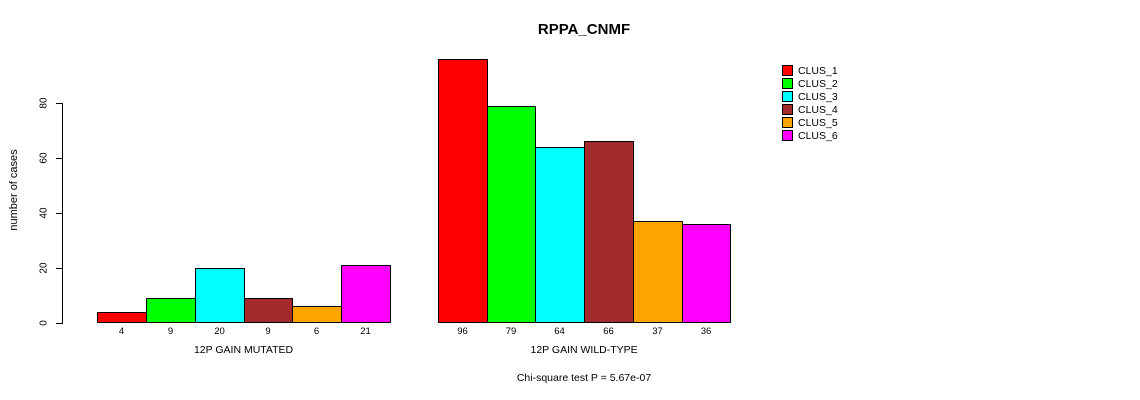 This screenshot has width=1140, height=400. I want to click on y-axis-tick-label: 20, so click(44, 268).